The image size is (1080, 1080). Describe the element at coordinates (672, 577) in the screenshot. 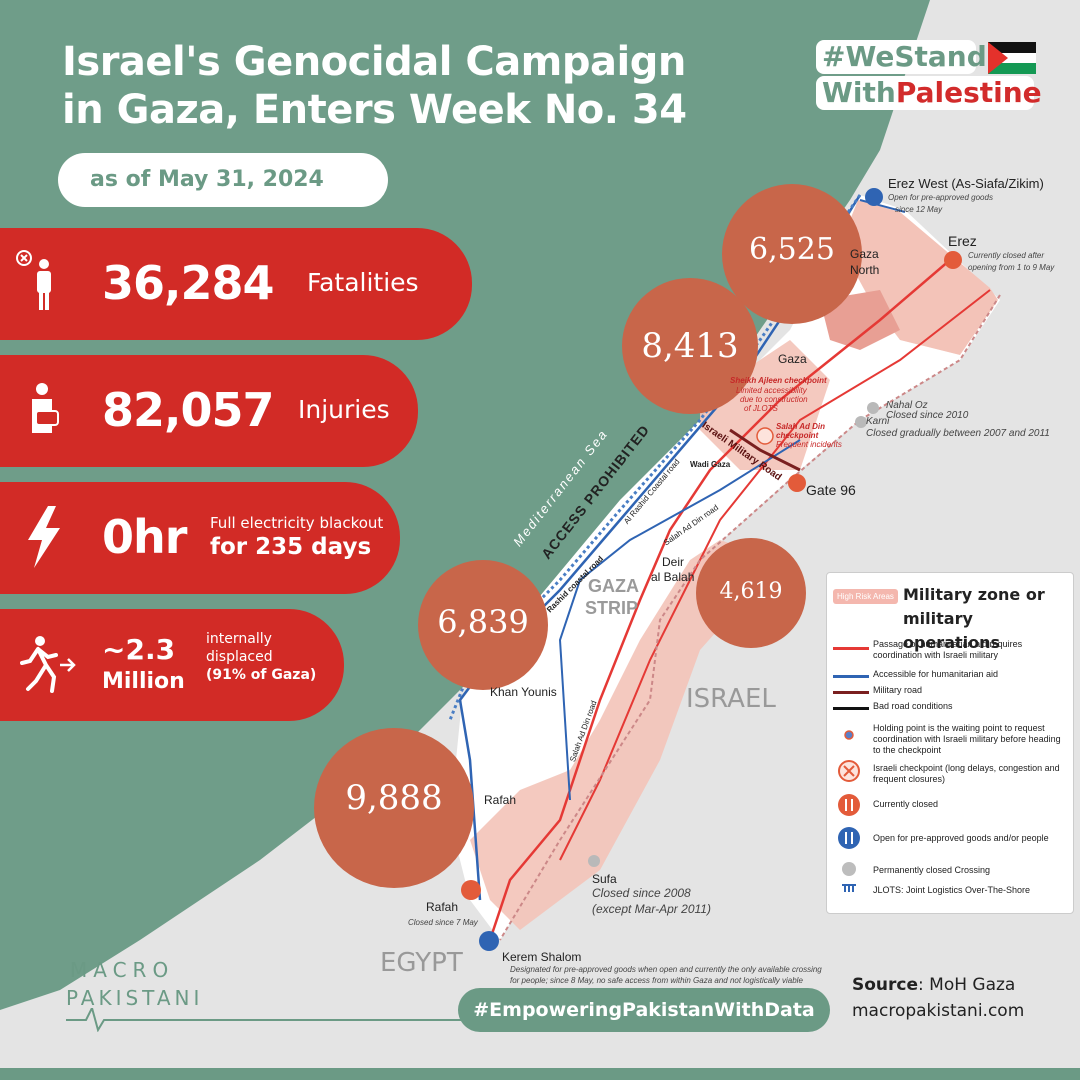

I see `deir-label-2: al Balah` at that location.